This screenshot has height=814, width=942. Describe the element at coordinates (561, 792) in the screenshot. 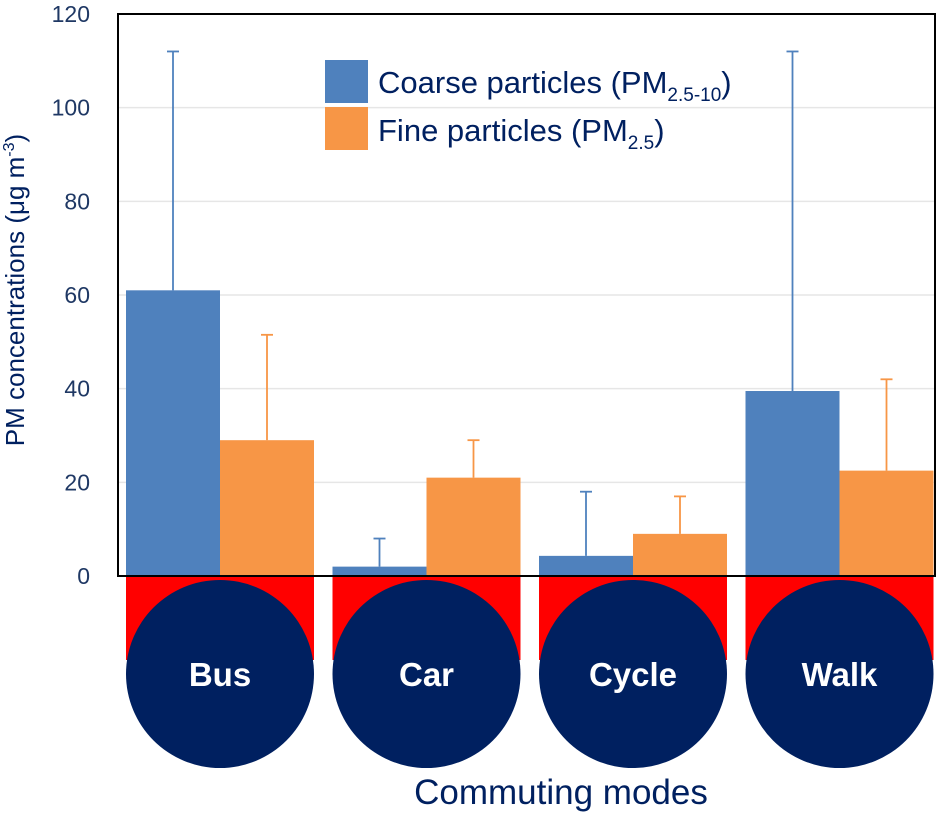

I see `x-axis-label: Commuting modes` at that location.